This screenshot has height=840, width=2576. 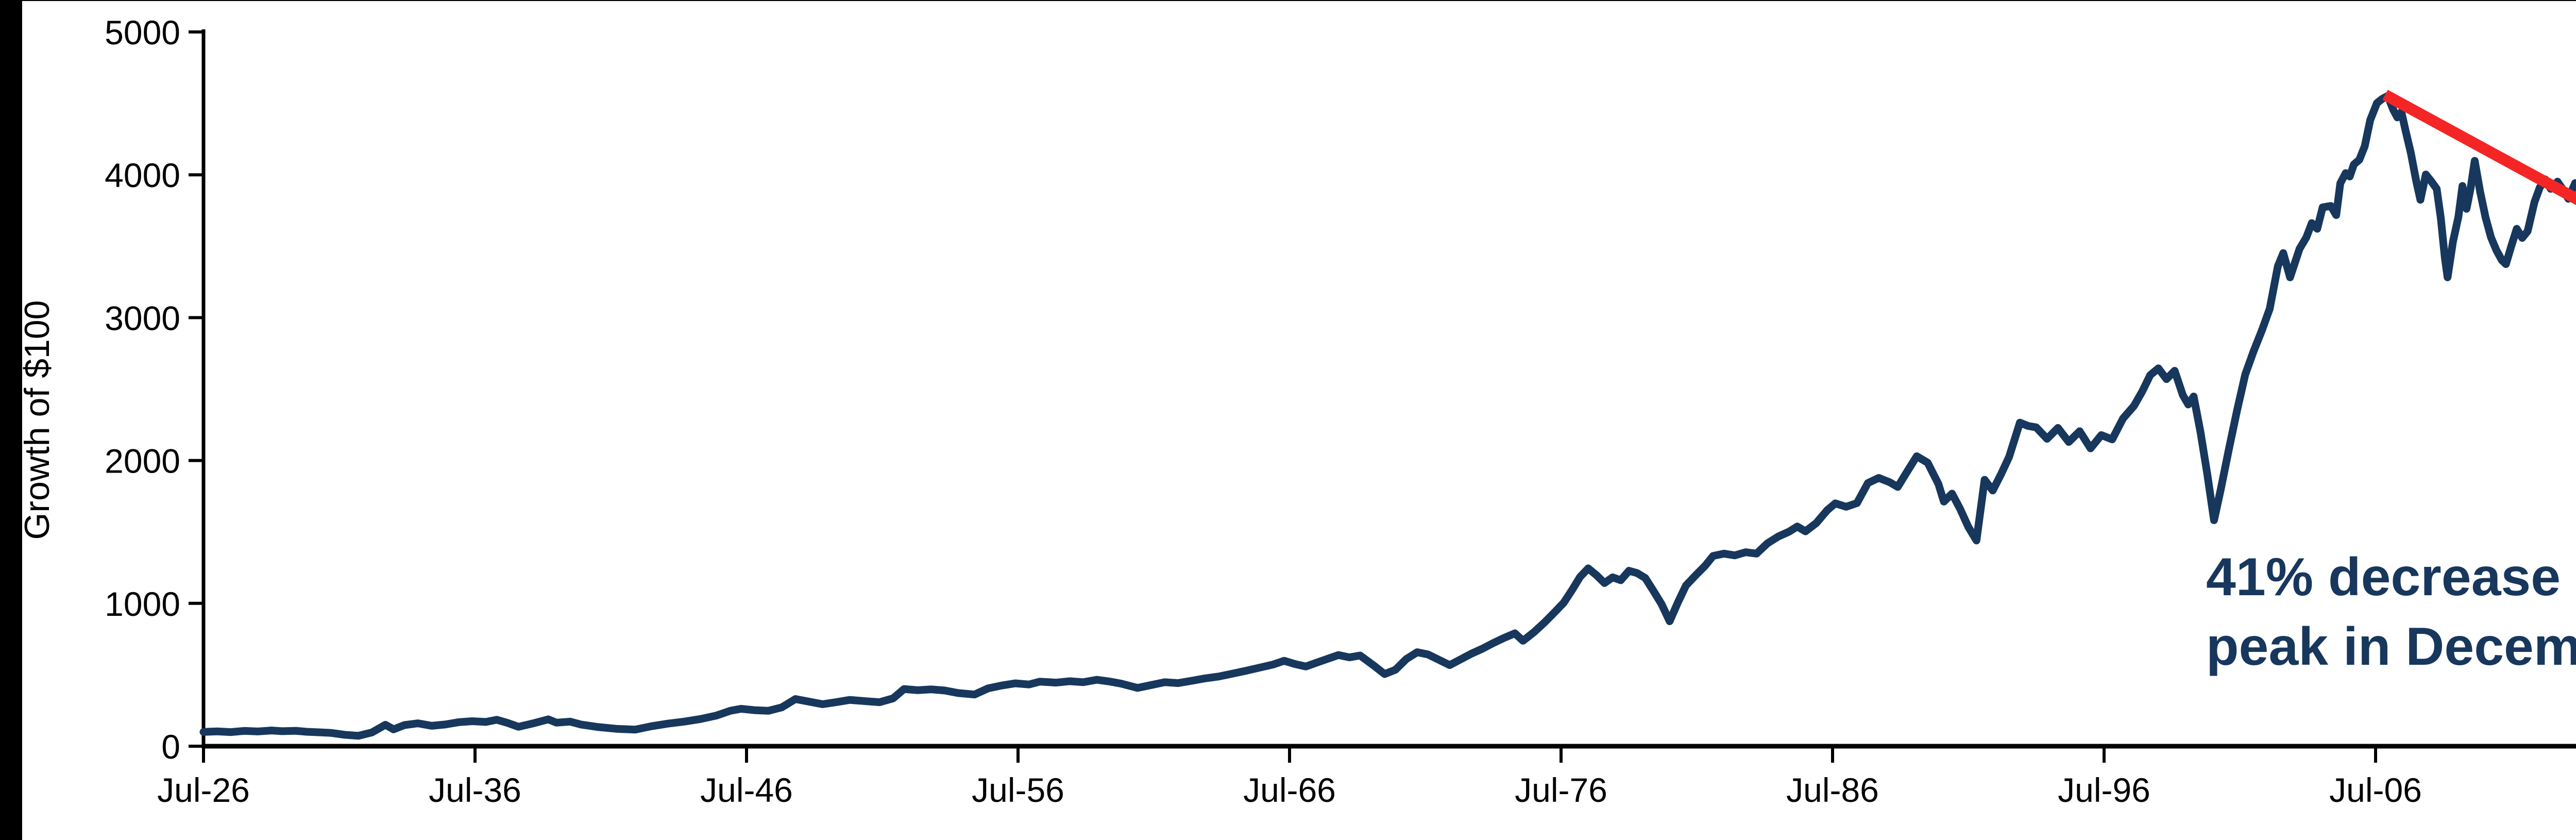 What do you see at coordinates (37, 420) in the screenshot?
I see `y-axis-title: Growth of $100` at bounding box center [37, 420].